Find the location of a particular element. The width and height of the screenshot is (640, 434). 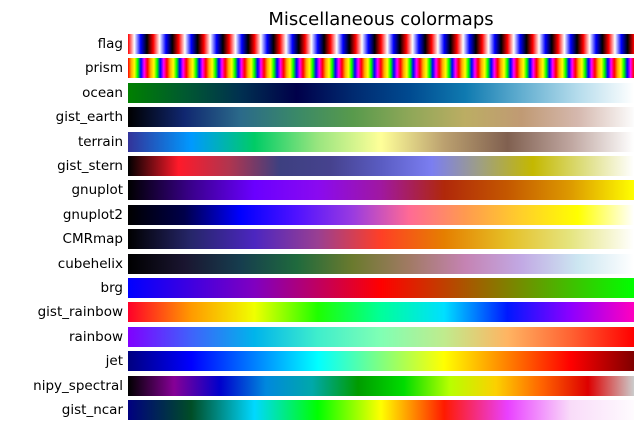

colormap-row: gist_stern is located at coordinates (320, 166).